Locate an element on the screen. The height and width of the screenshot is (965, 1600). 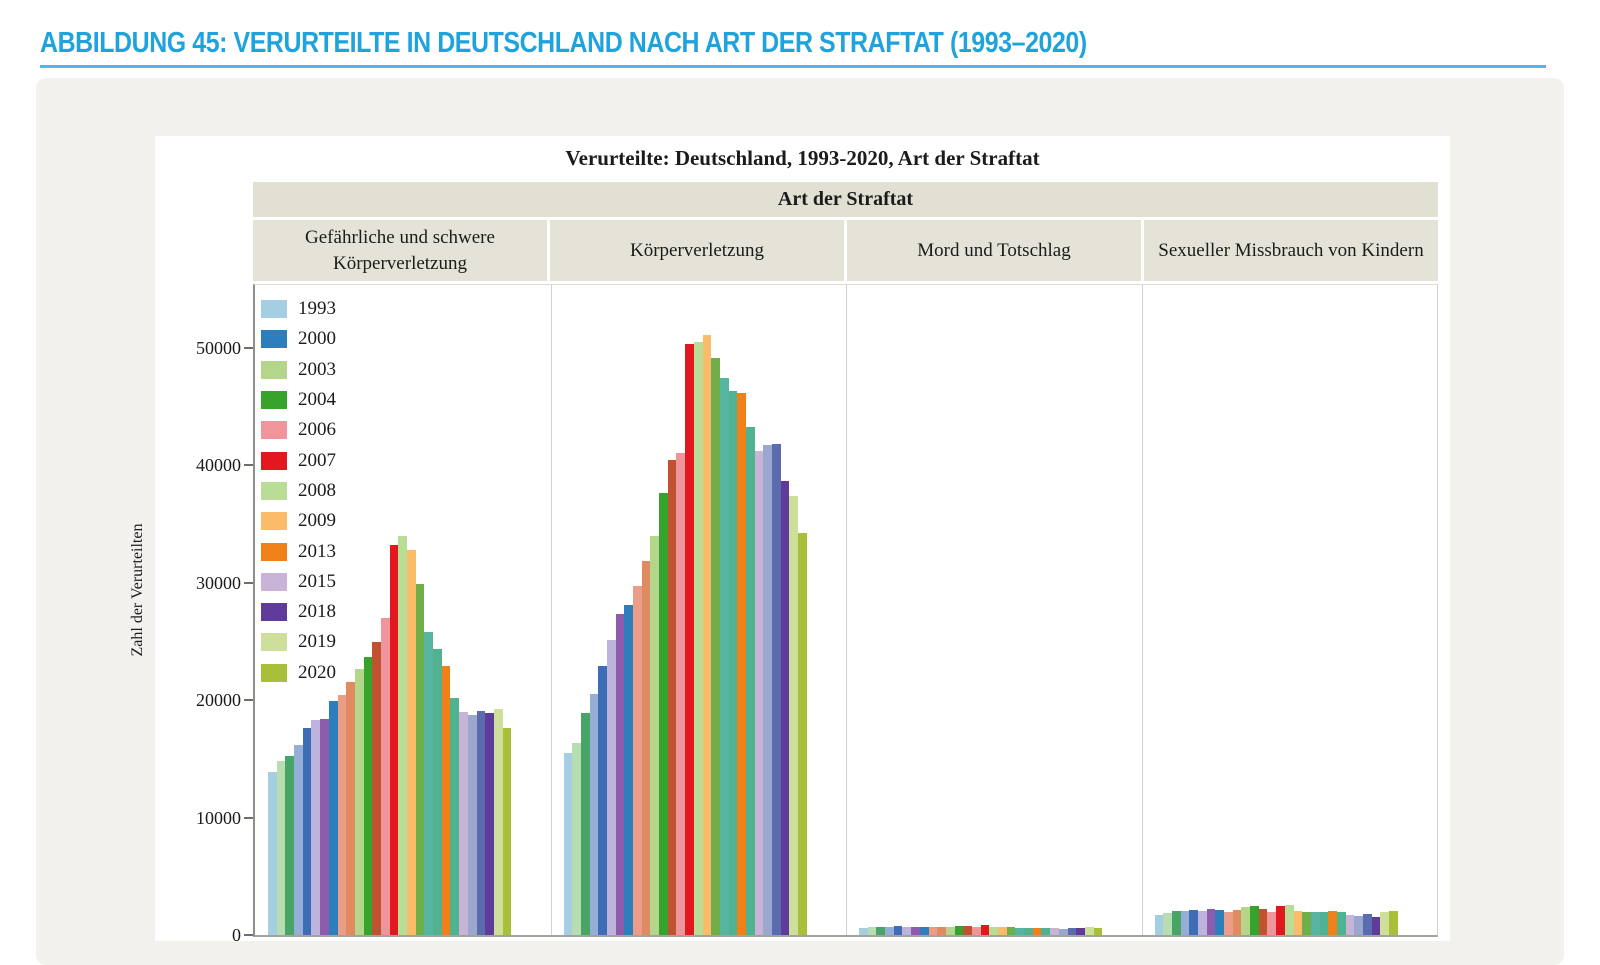
legend-label: 2015 is located at coordinates (317, 581).